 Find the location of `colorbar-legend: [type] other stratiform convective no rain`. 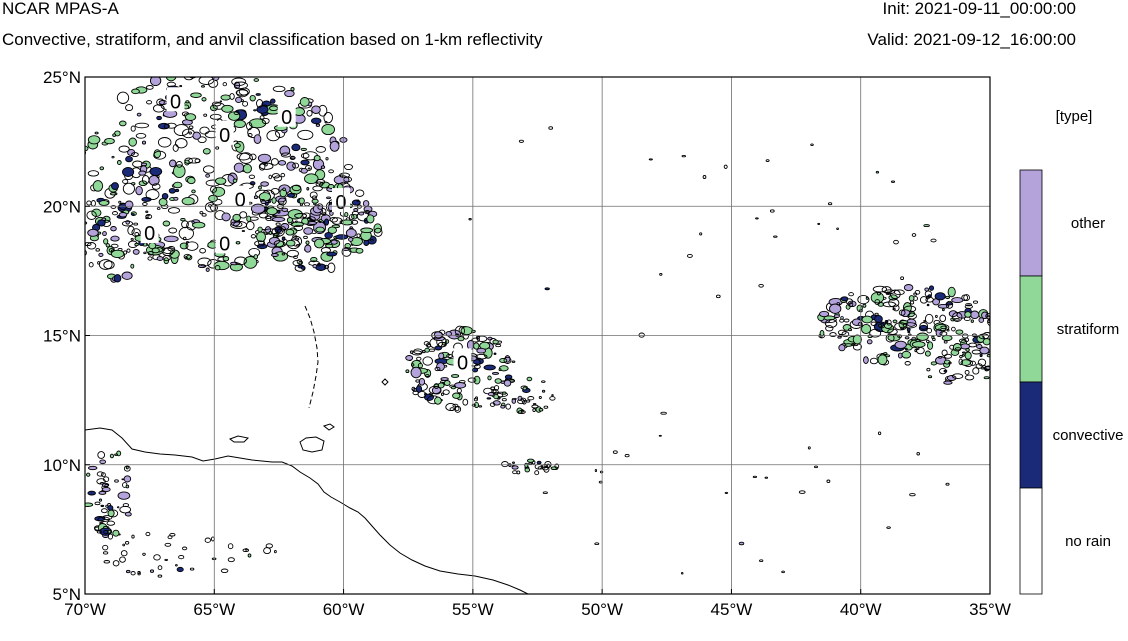

colorbar-legend: [type] other stratiform convective no rain is located at coordinates (1071, 351).